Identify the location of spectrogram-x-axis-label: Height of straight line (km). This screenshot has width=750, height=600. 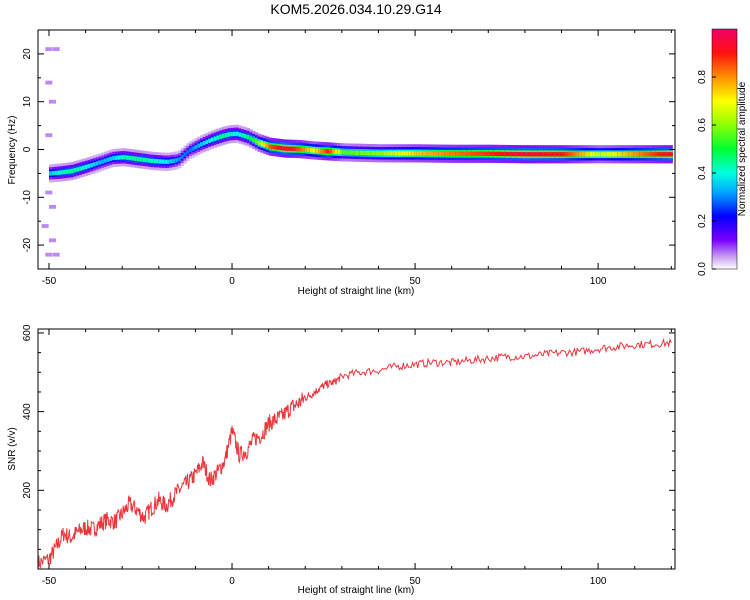
(356, 291).